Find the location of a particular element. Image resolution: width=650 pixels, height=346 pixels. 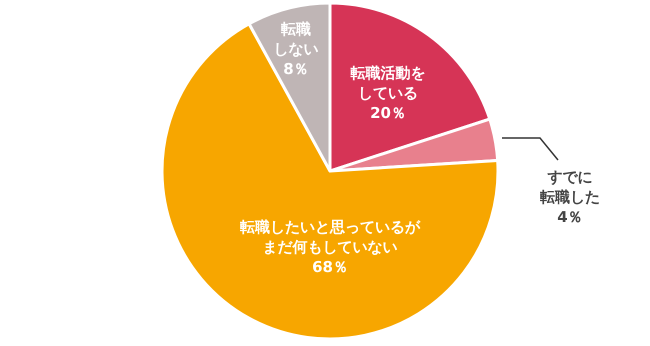

data-label: 20％ is located at coordinates (388, 113).